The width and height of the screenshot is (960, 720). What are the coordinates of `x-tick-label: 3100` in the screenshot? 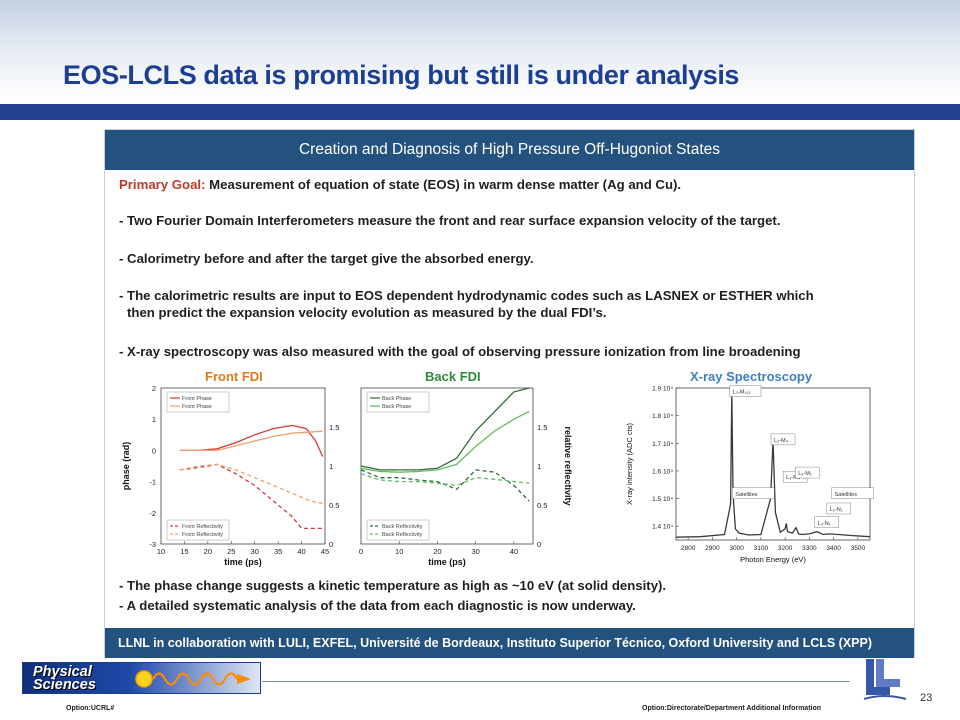 It's located at (761, 548).